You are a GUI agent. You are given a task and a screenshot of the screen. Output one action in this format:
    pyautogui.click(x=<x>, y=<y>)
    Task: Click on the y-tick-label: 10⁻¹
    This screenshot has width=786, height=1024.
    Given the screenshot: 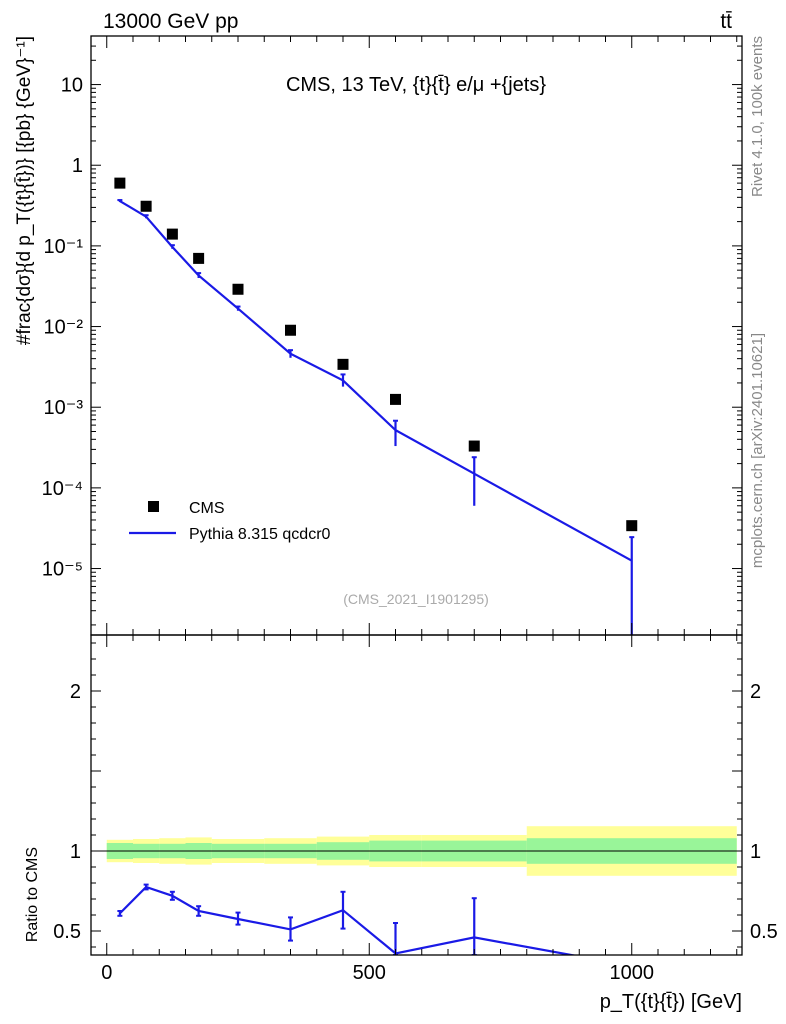 What is the action you would take?
    pyautogui.click(x=64, y=247)
    